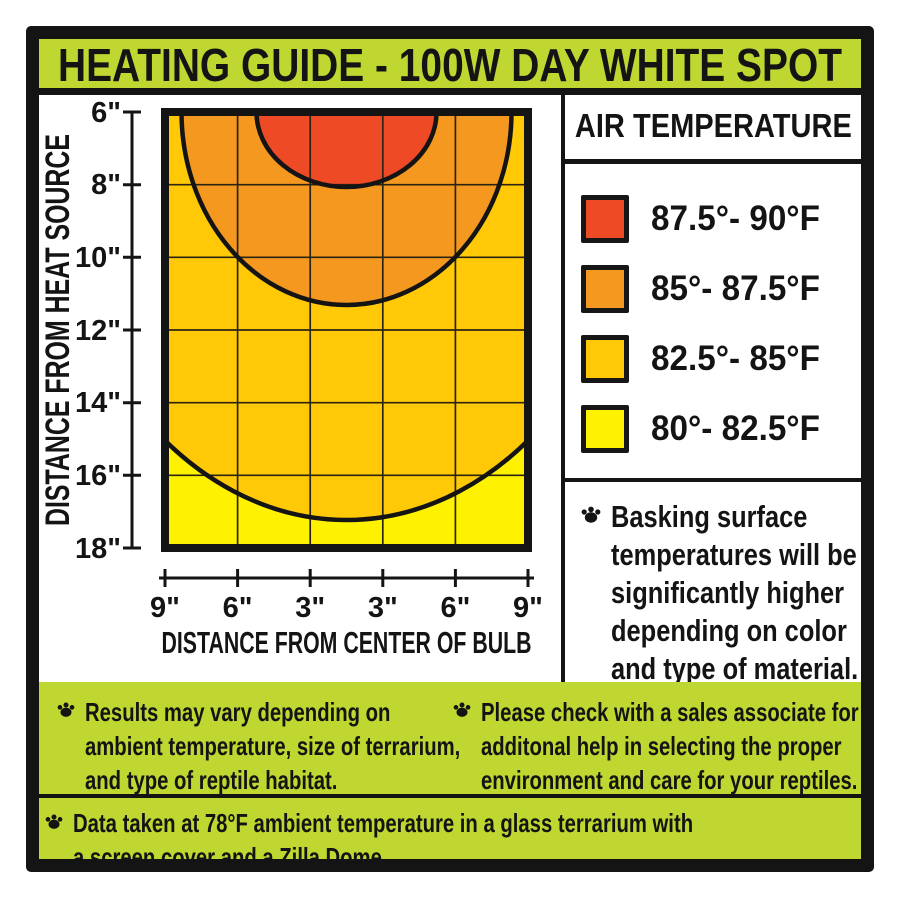 This screenshot has height=900, width=900. I want to click on y-tick-labels: 6" 8" 10" 12" 14" 16" 18", so click(98, 331).